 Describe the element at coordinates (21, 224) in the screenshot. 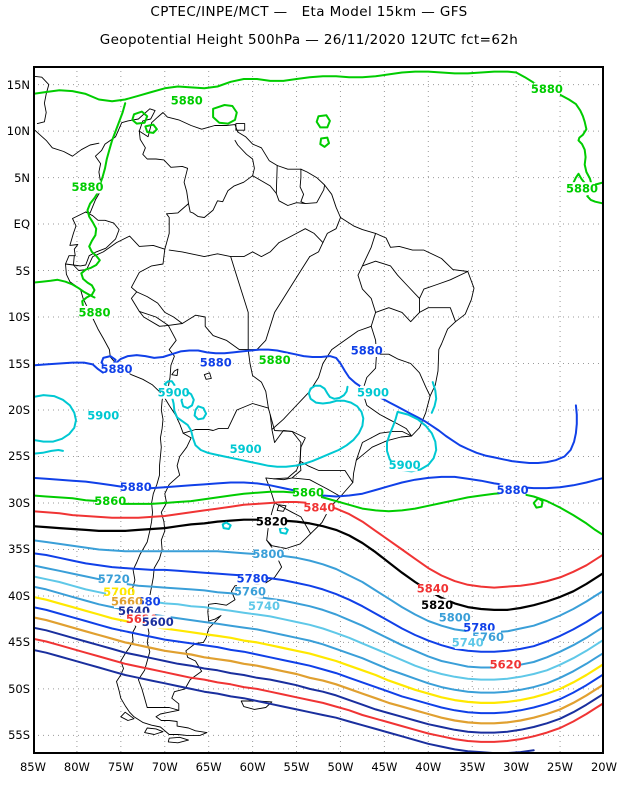

I see `y-tick-label: EQ` at that location.